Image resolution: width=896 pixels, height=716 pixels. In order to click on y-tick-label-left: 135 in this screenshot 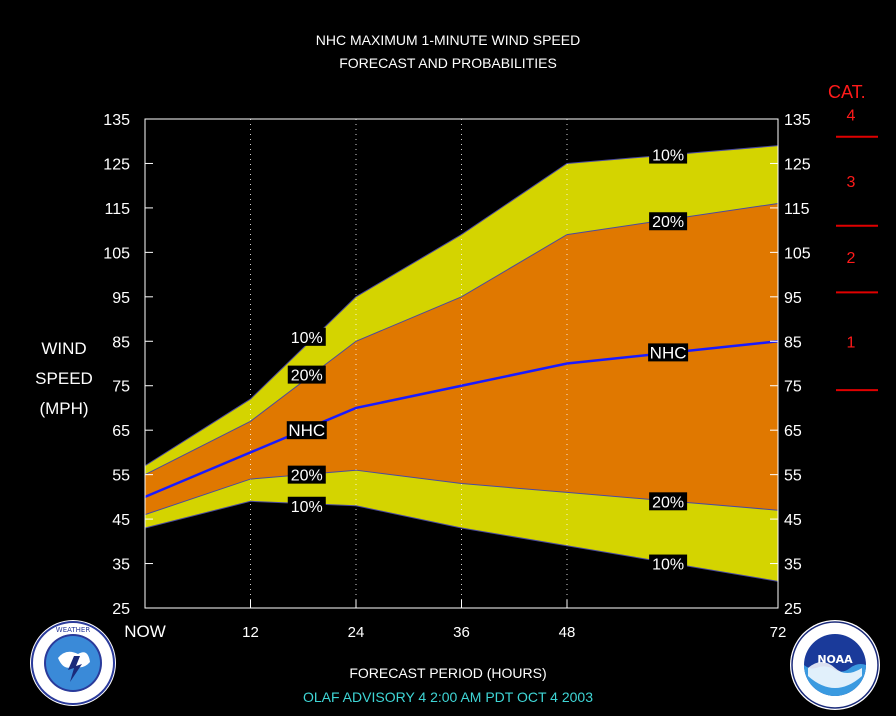, I will do `click(116, 120)`.